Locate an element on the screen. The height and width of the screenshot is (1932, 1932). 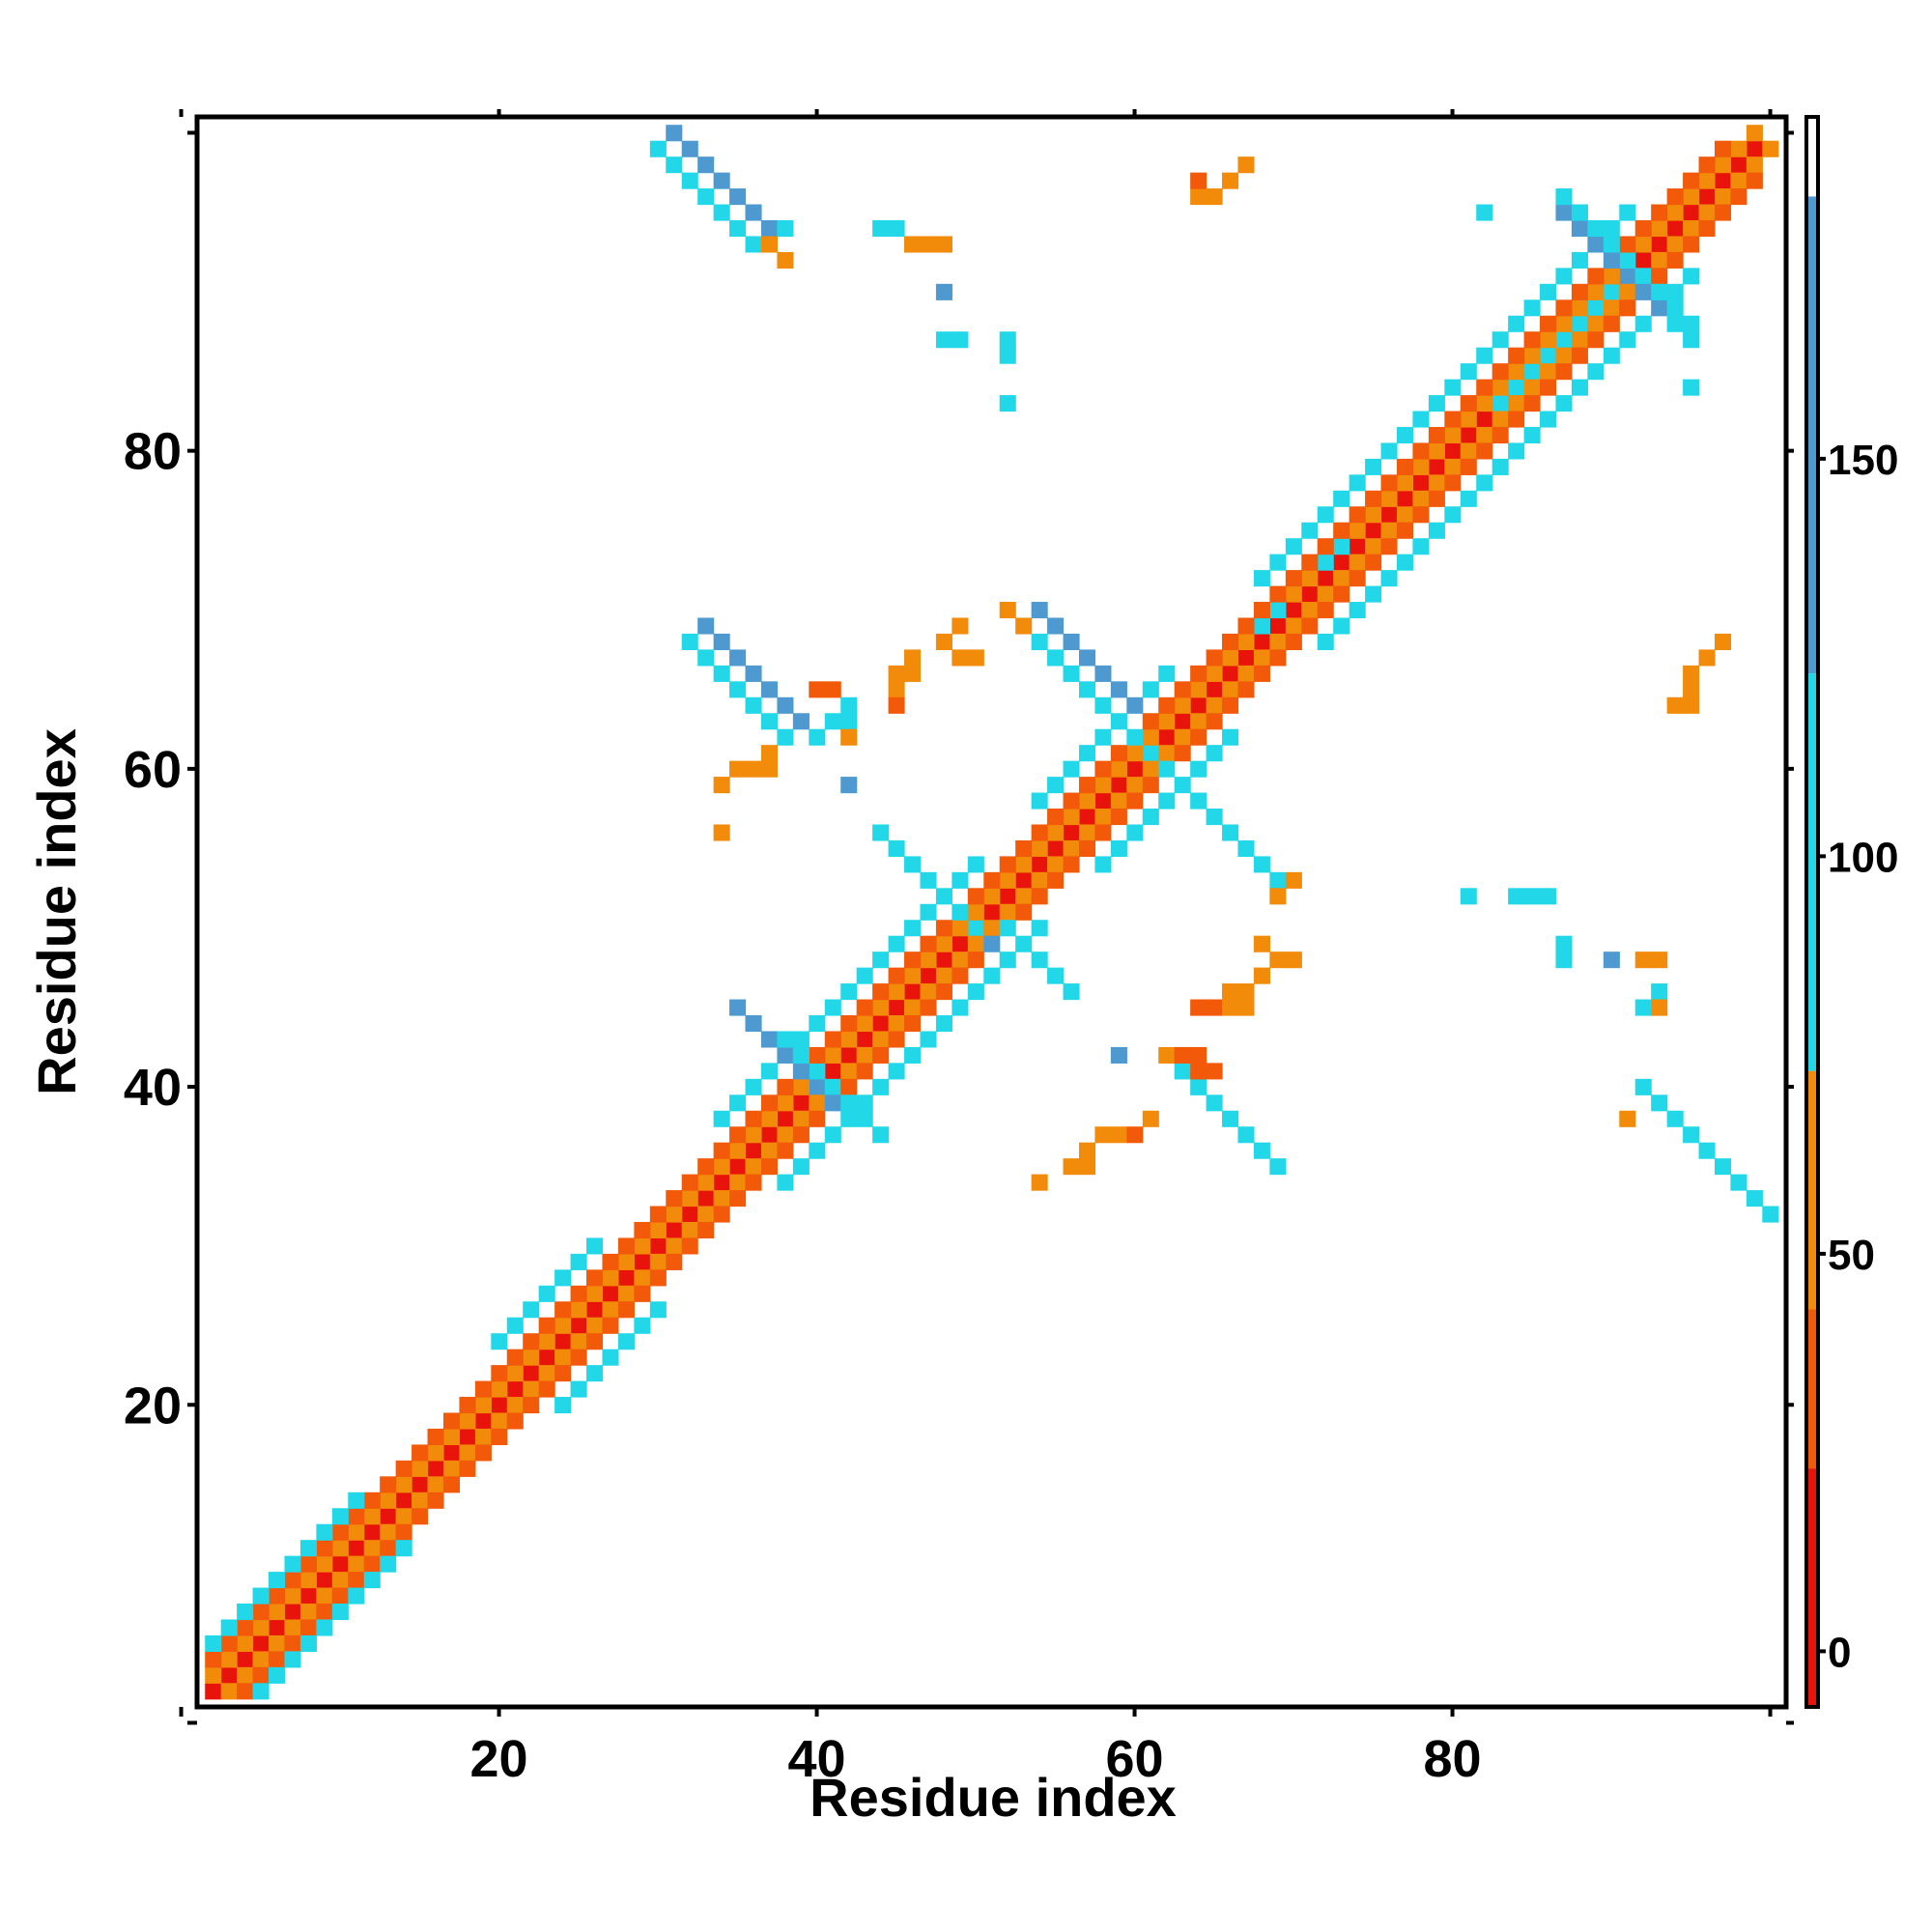
y-tick-label: 80 is located at coordinates (153, 452).